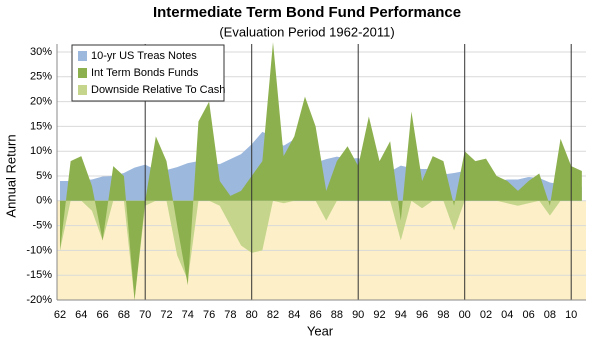  I want to click on legend-label: 10-yr US Treas Notes, so click(144, 56).